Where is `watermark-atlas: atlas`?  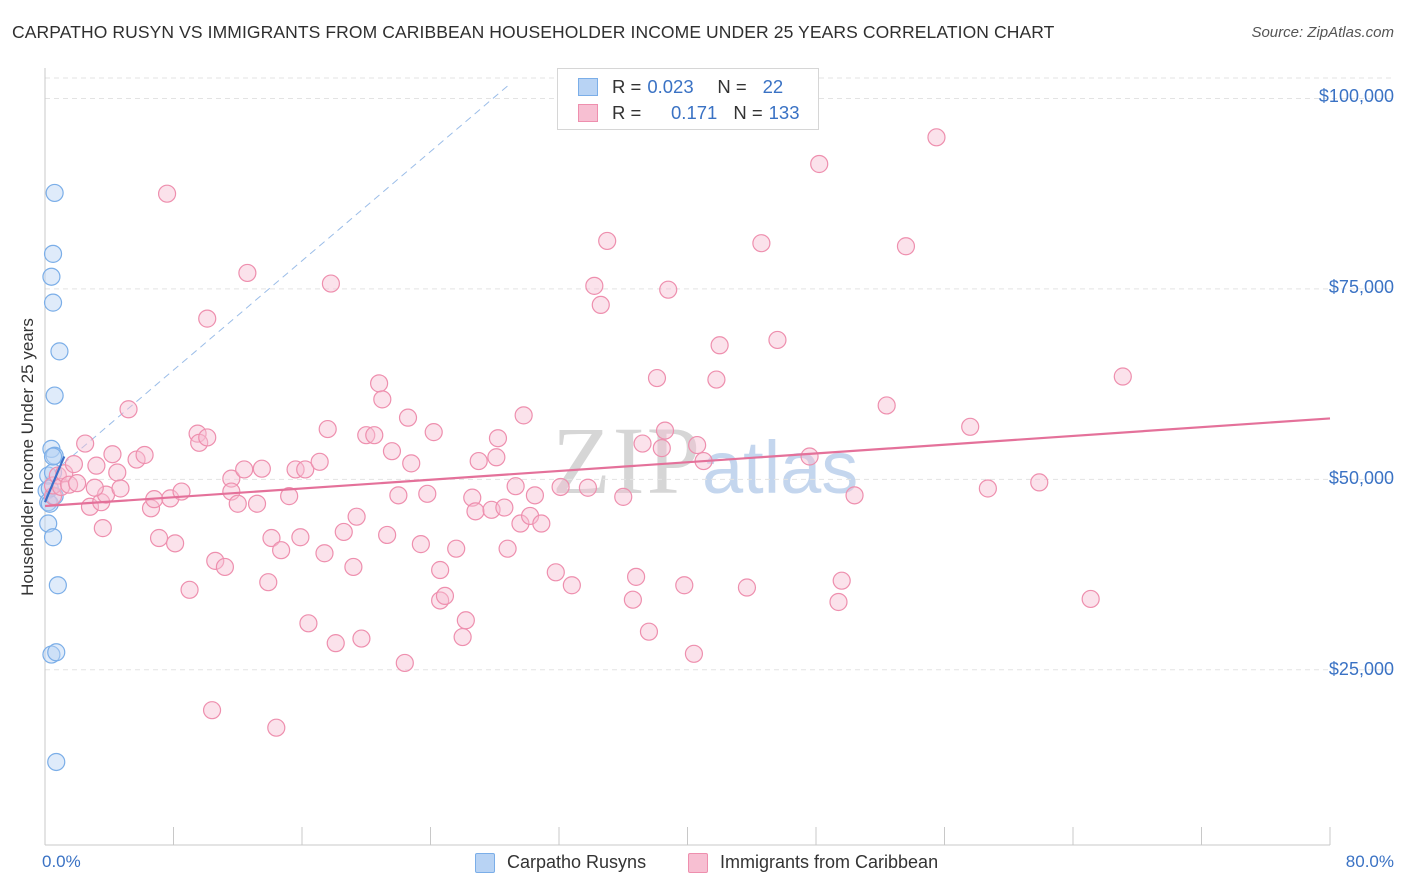 watermark-atlas: atlas is located at coordinates (780, 467).